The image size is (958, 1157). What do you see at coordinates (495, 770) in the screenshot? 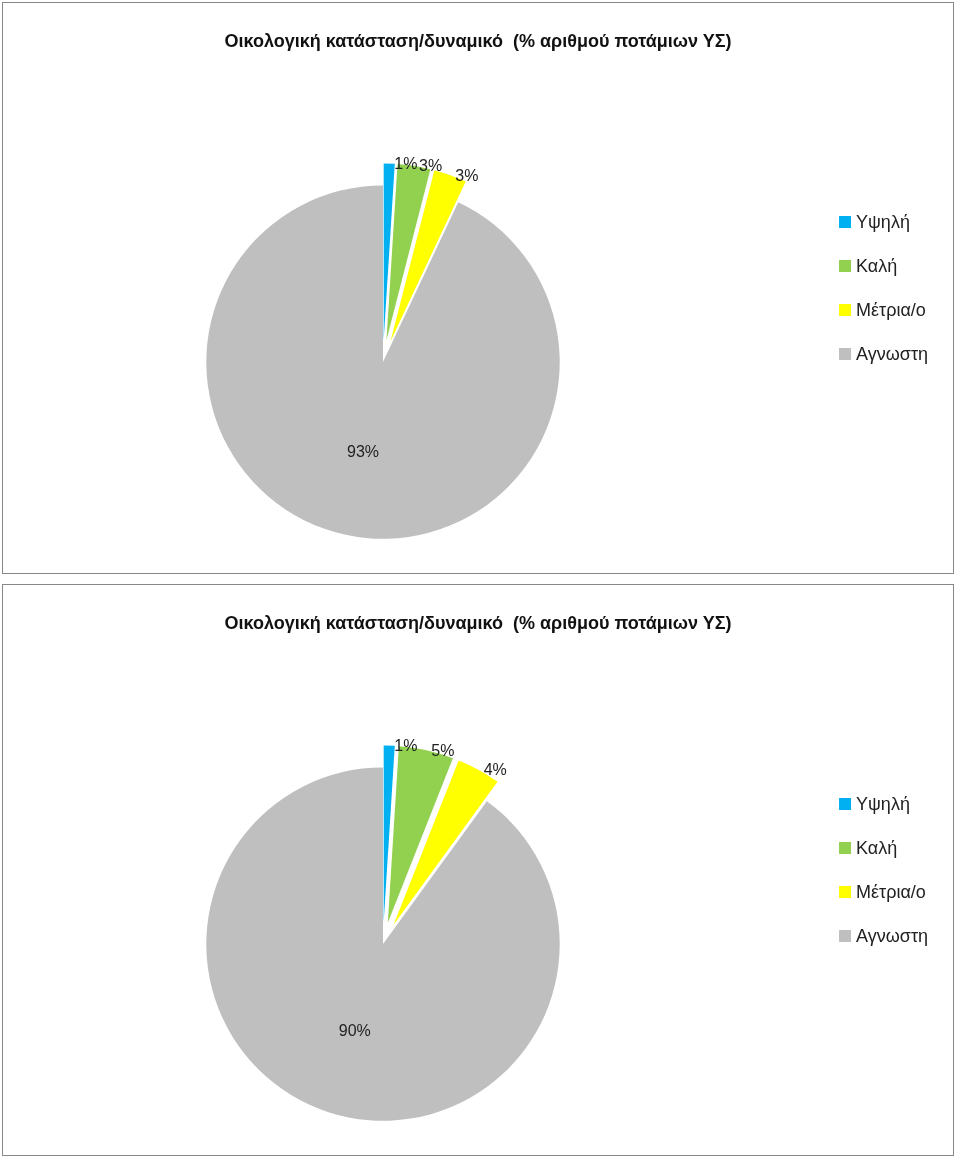
I see `data-label: 4%` at bounding box center [495, 770].